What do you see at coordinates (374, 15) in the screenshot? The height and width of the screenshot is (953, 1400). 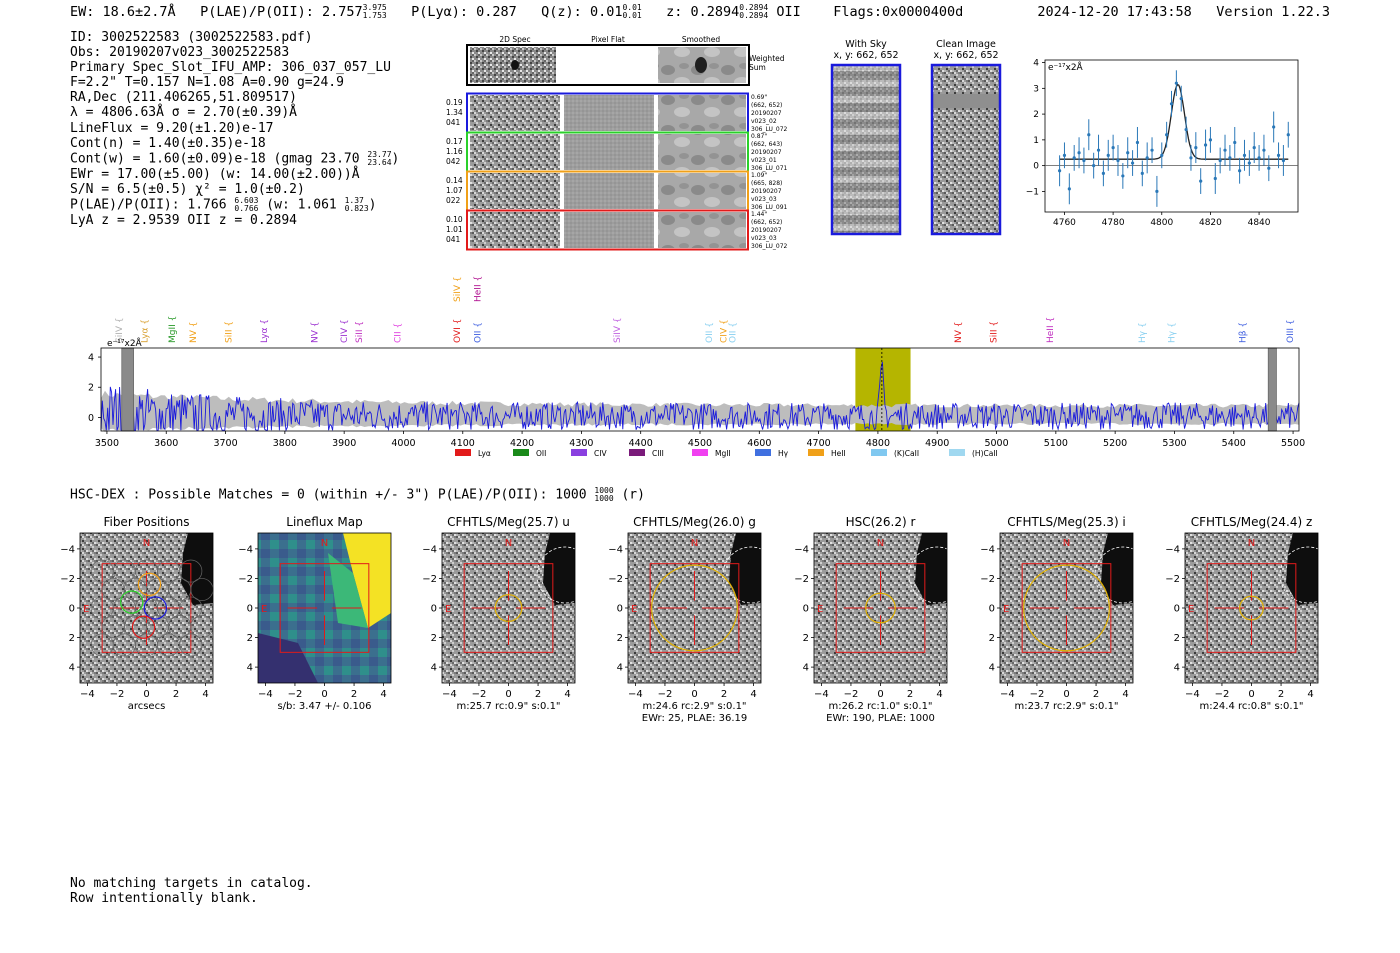 I see `plae-lo: 1.753` at bounding box center [374, 15].